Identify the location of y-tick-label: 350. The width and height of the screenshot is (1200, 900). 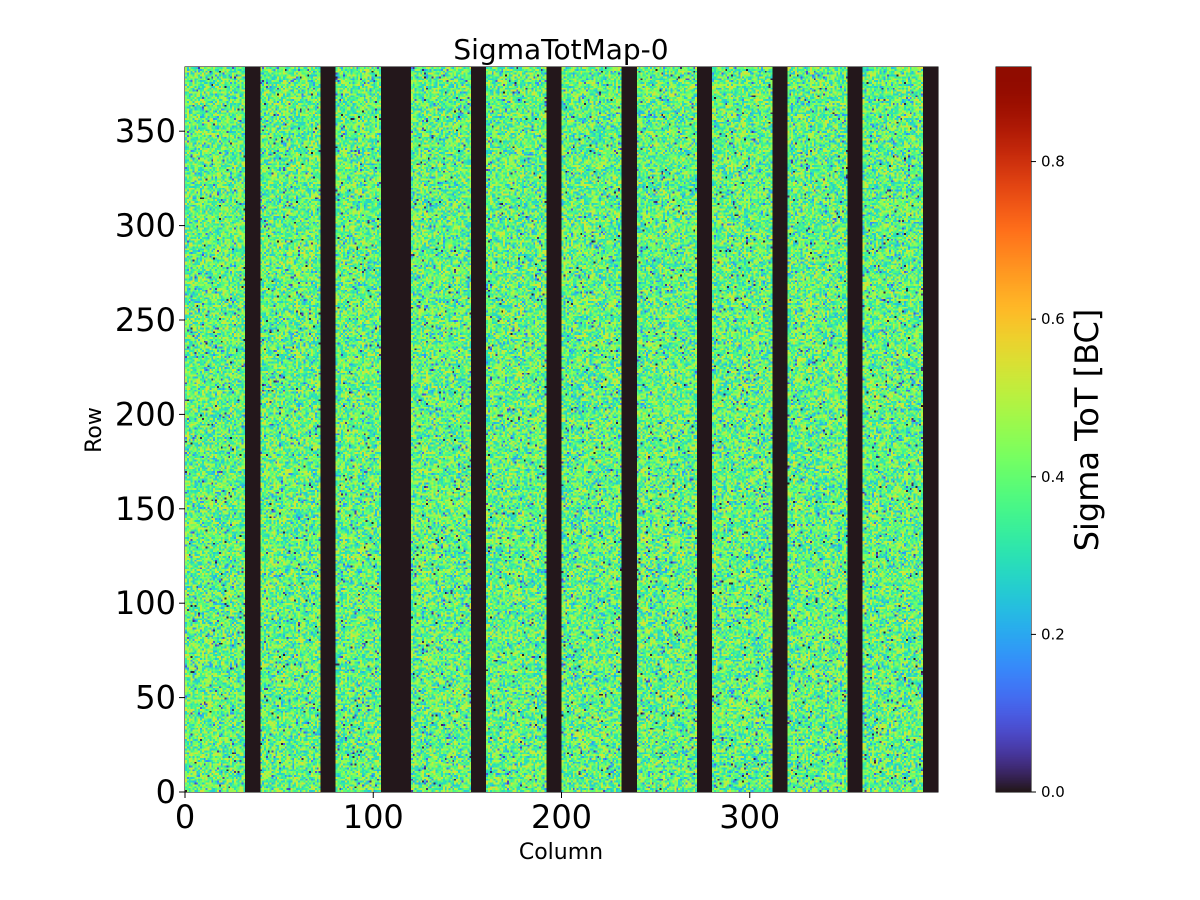
(145, 131).